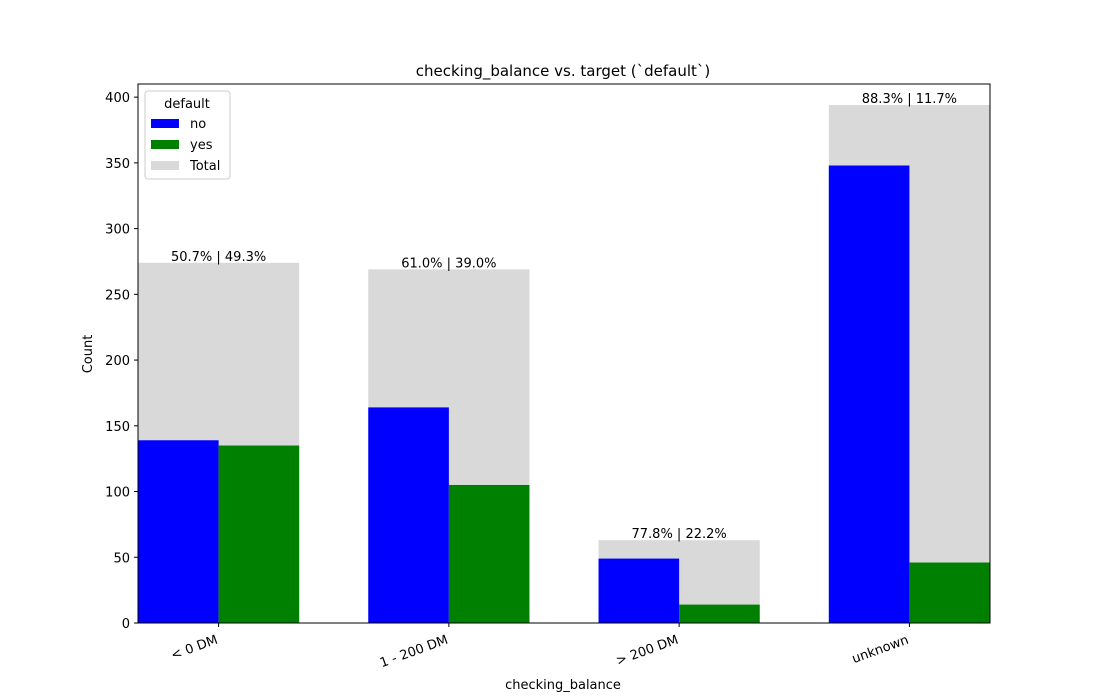 The image size is (1100, 700). What do you see at coordinates (126, 624) in the screenshot?
I see `y-tick-label-0: 0` at bounding box center [126, 624].